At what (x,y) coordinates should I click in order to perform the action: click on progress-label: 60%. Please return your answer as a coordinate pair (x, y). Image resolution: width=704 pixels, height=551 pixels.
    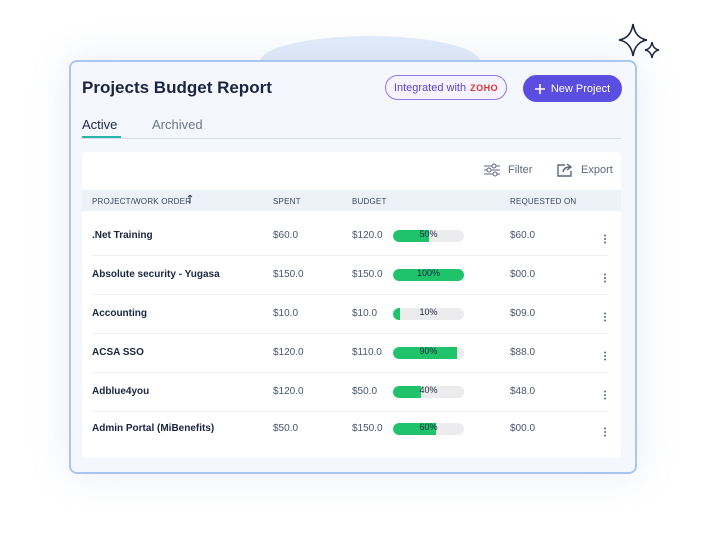
    Looking at the image, I should click on (428, 427).